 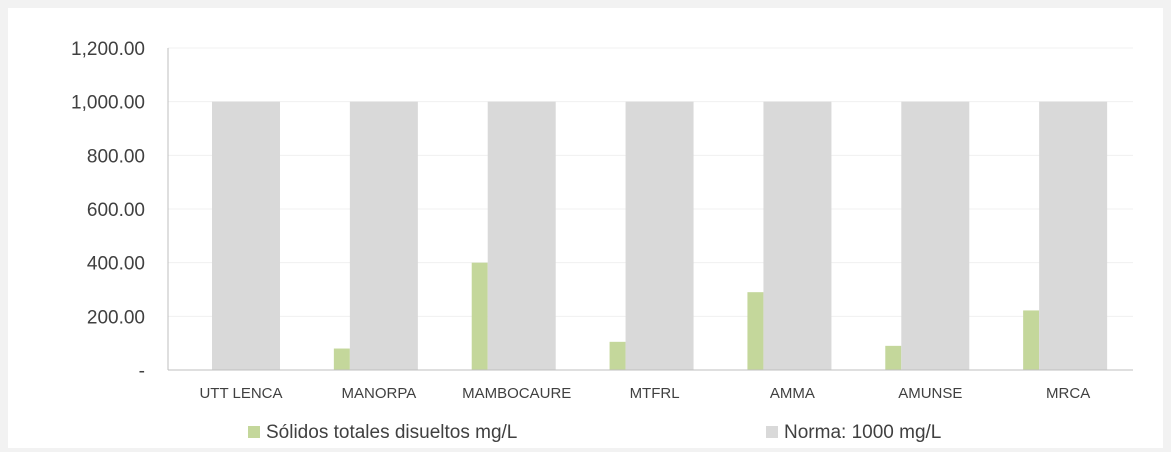 What do you see at coordinates (116, 156) in the screenshot?
I see `y-tick-label: 800.00` at bounding box center [116, 156].